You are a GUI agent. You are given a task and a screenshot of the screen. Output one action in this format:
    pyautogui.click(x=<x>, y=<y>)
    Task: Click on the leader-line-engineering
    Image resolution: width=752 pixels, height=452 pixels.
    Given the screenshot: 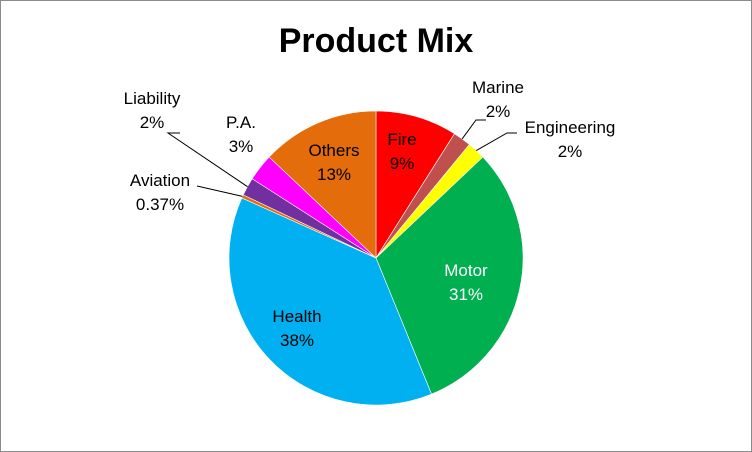 What is the action you would take?
    pyautogui.click(x=496, y=142)
    